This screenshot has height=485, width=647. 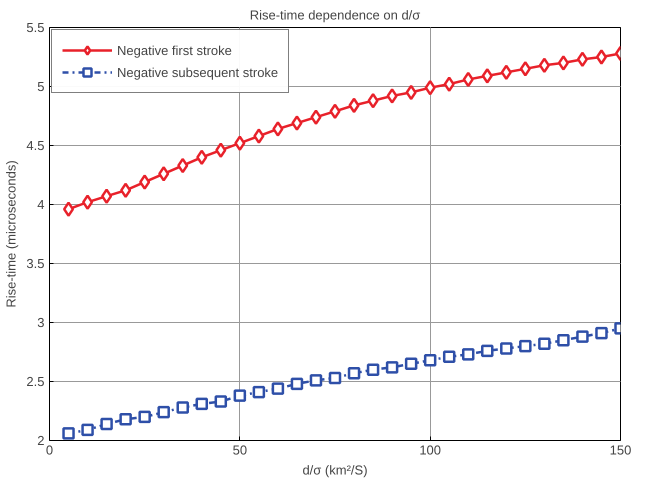 I want to click on legend-label: Negative subsequent stroke, so click(x=197, y=72).